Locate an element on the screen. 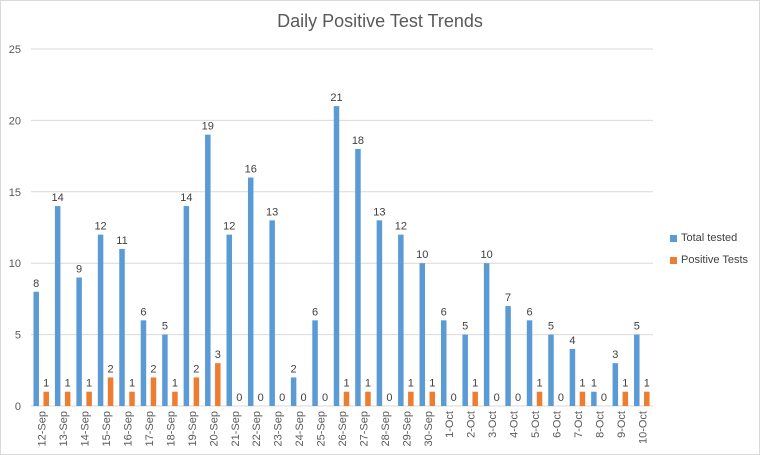 The width and height of the screenshot is (760, 455). data-label: 4 is located at coordinates (572, 341).